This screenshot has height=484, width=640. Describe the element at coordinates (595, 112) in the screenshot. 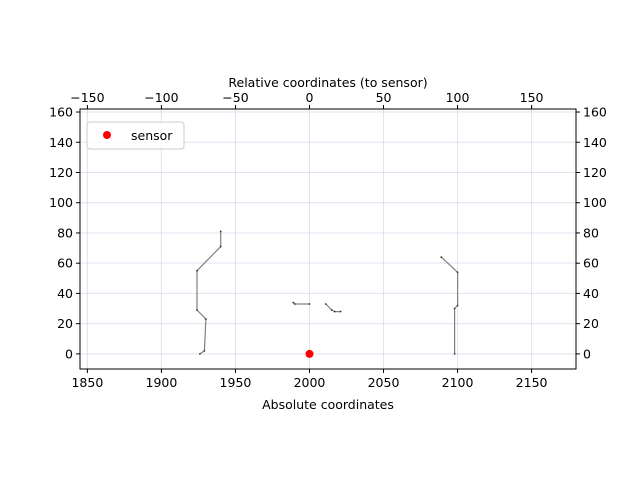

I see `y-tick-label-right-160: 160` at that location.